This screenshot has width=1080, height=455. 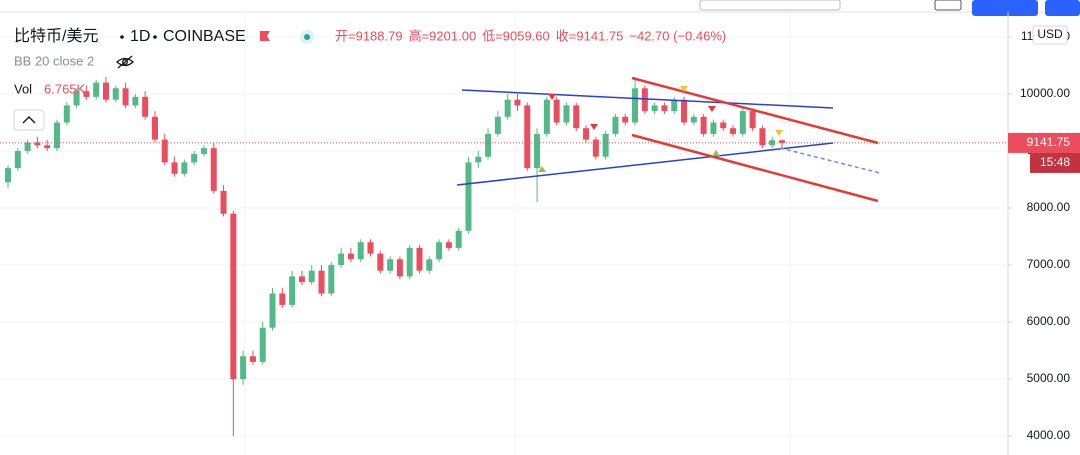 What do you see at coordinates (56, 36) in the screenshot?
I see `symbol: 比特币/美元` at bounding box center [56, 36].